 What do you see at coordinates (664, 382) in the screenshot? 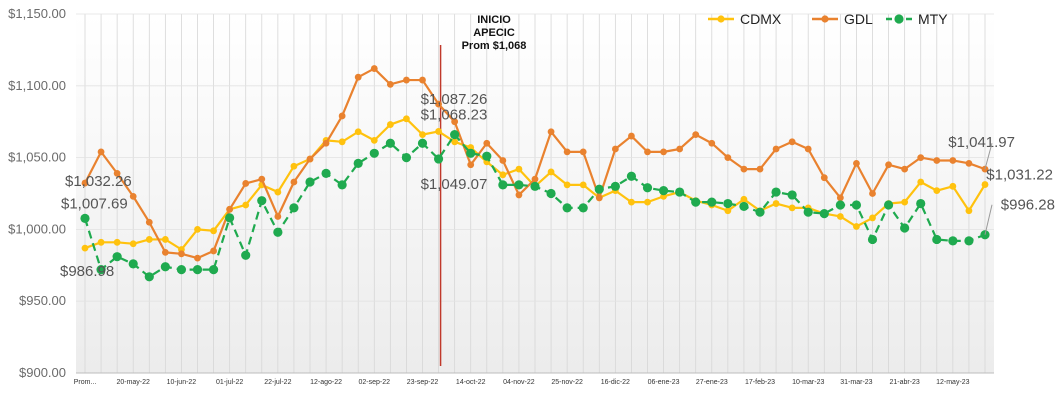
I see `x-tick-label: 06-ene-23` at bounding box center [664, 382].